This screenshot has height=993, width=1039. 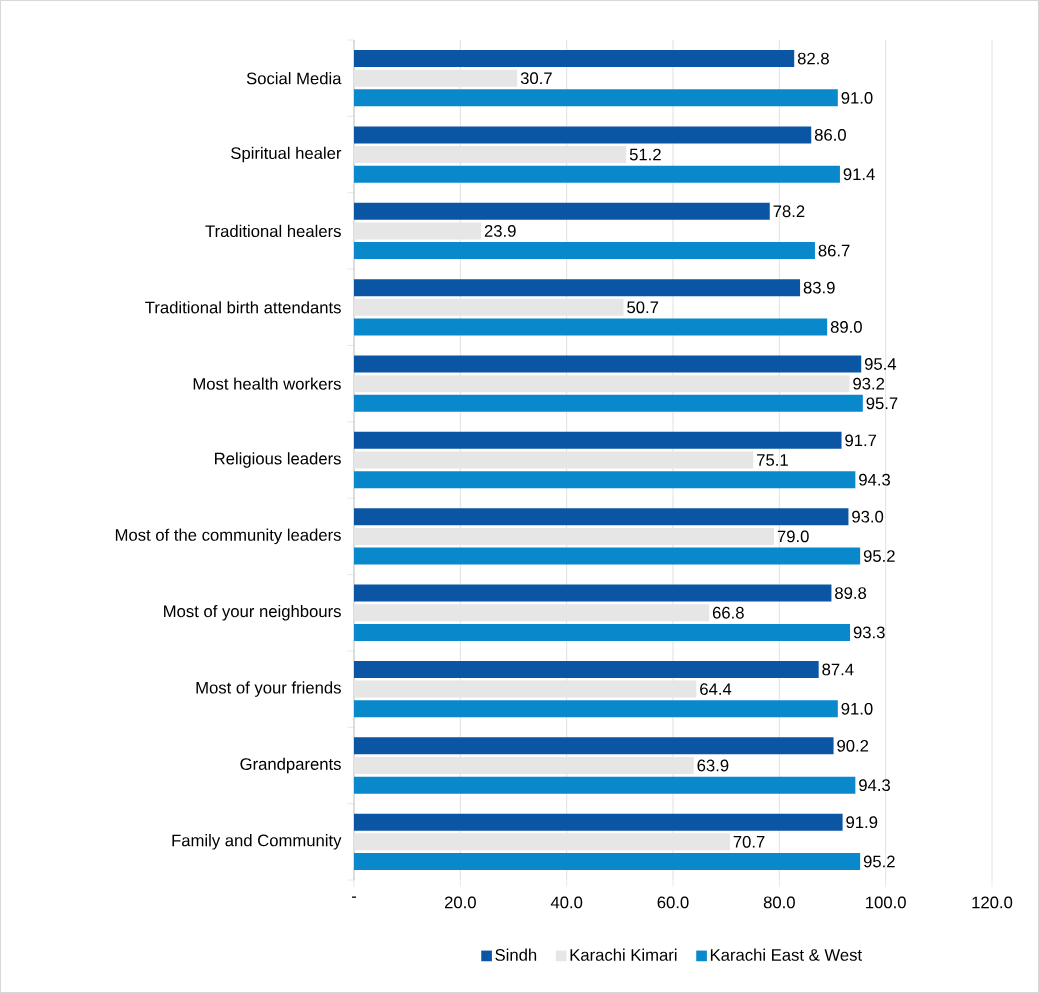 What do you see at coordinates (886, 902) in the screenshot?
I see `x-tick-label: 100.0` at bounding box center [886, 902].